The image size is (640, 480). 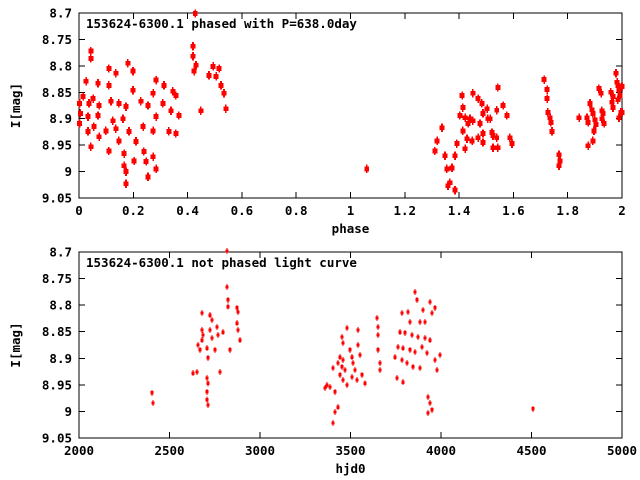 I want to click on x-tick-label: 5000, so click(x=622, y=450).